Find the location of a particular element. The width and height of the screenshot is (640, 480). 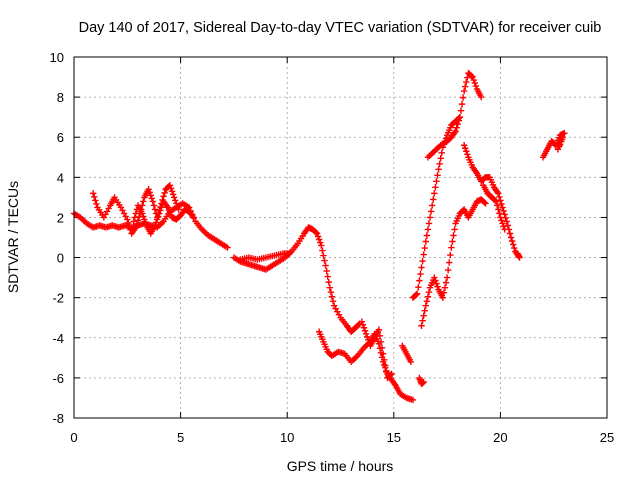

y-tick-label: -8 is located at coordinates (58, 418).